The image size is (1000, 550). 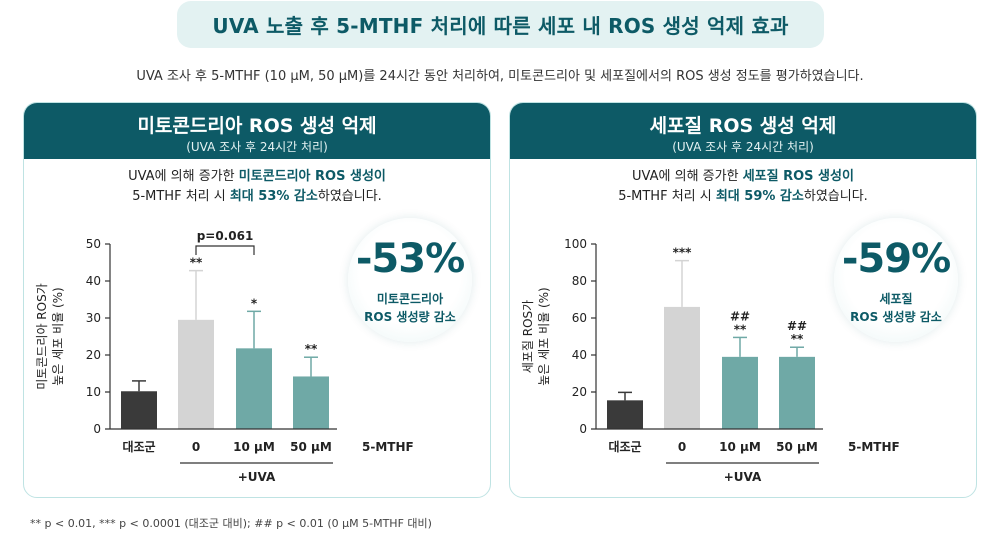 I want to click on panel-title: 미토콘드리아 ROS 생성 억제, so click(x=257, y=126).